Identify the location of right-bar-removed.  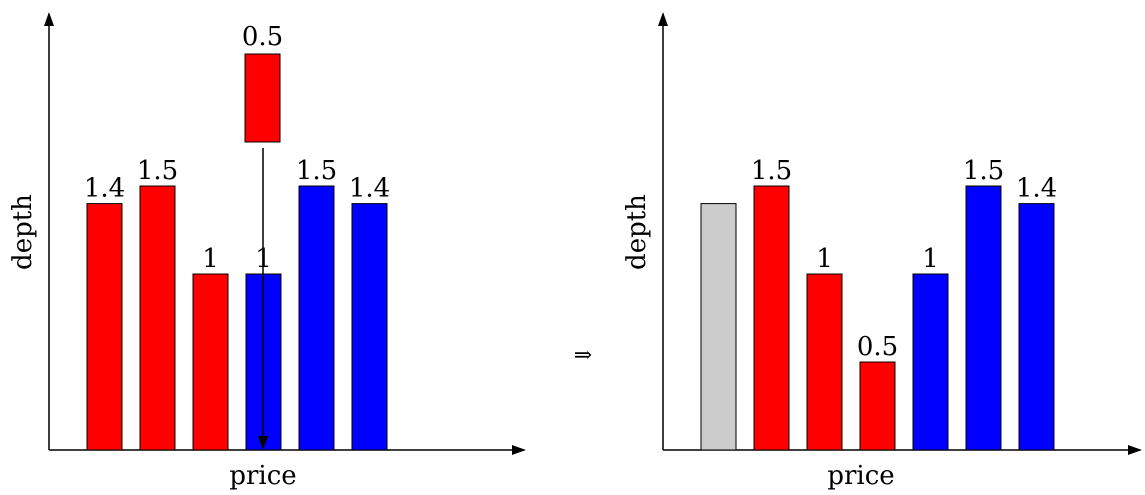
(718, 327).